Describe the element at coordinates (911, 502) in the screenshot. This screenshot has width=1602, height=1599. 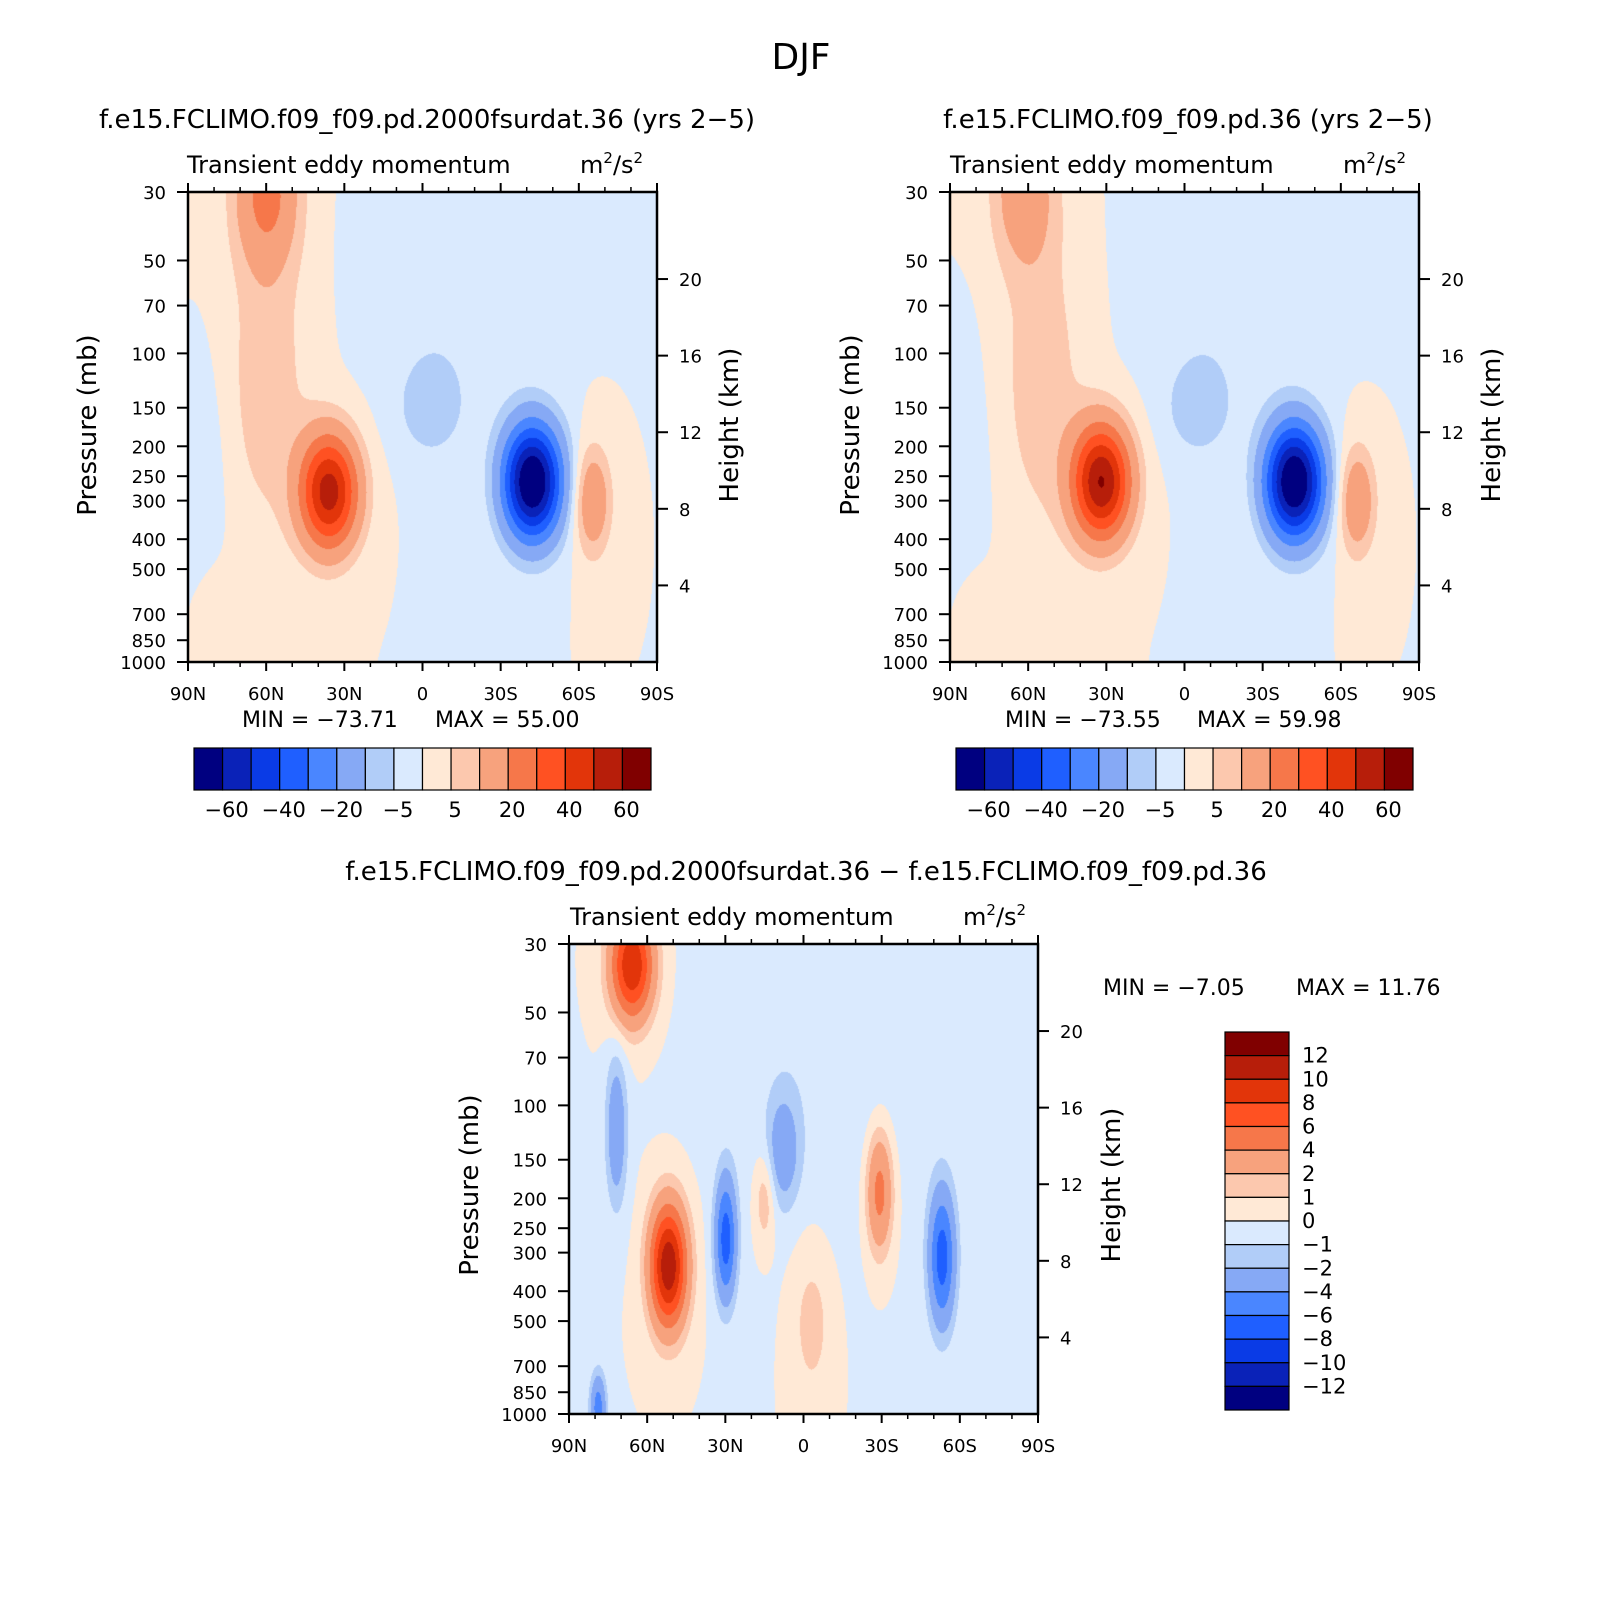
I see `y-tick-label: 300` at that location.